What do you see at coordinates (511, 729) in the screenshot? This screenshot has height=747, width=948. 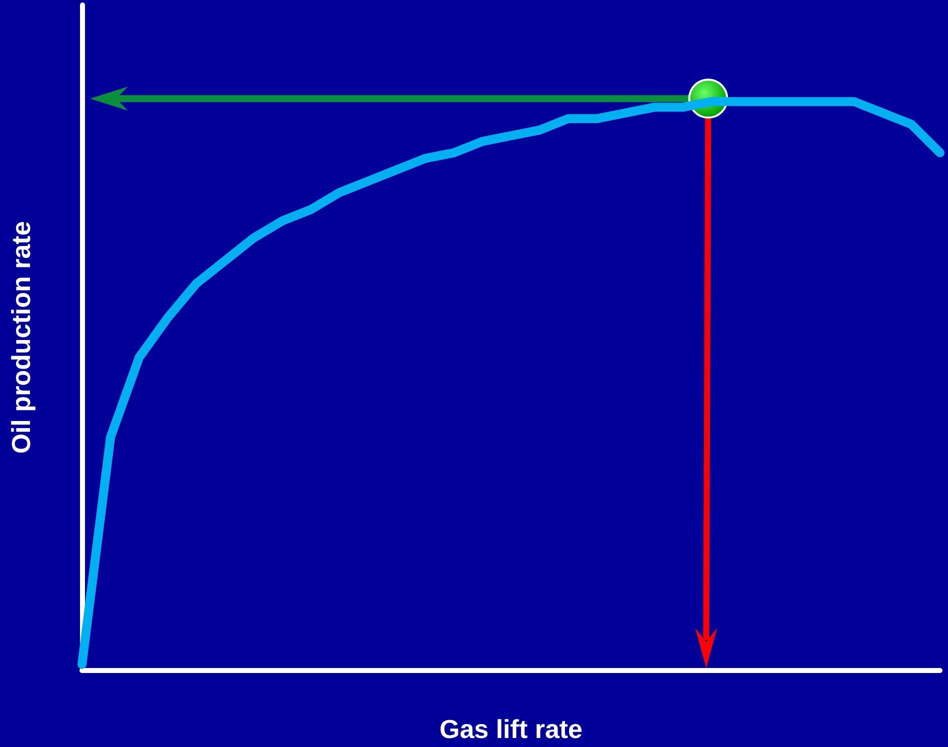 I see `x-axis-title: Gas lift rate` at bounding box center [511, 729].